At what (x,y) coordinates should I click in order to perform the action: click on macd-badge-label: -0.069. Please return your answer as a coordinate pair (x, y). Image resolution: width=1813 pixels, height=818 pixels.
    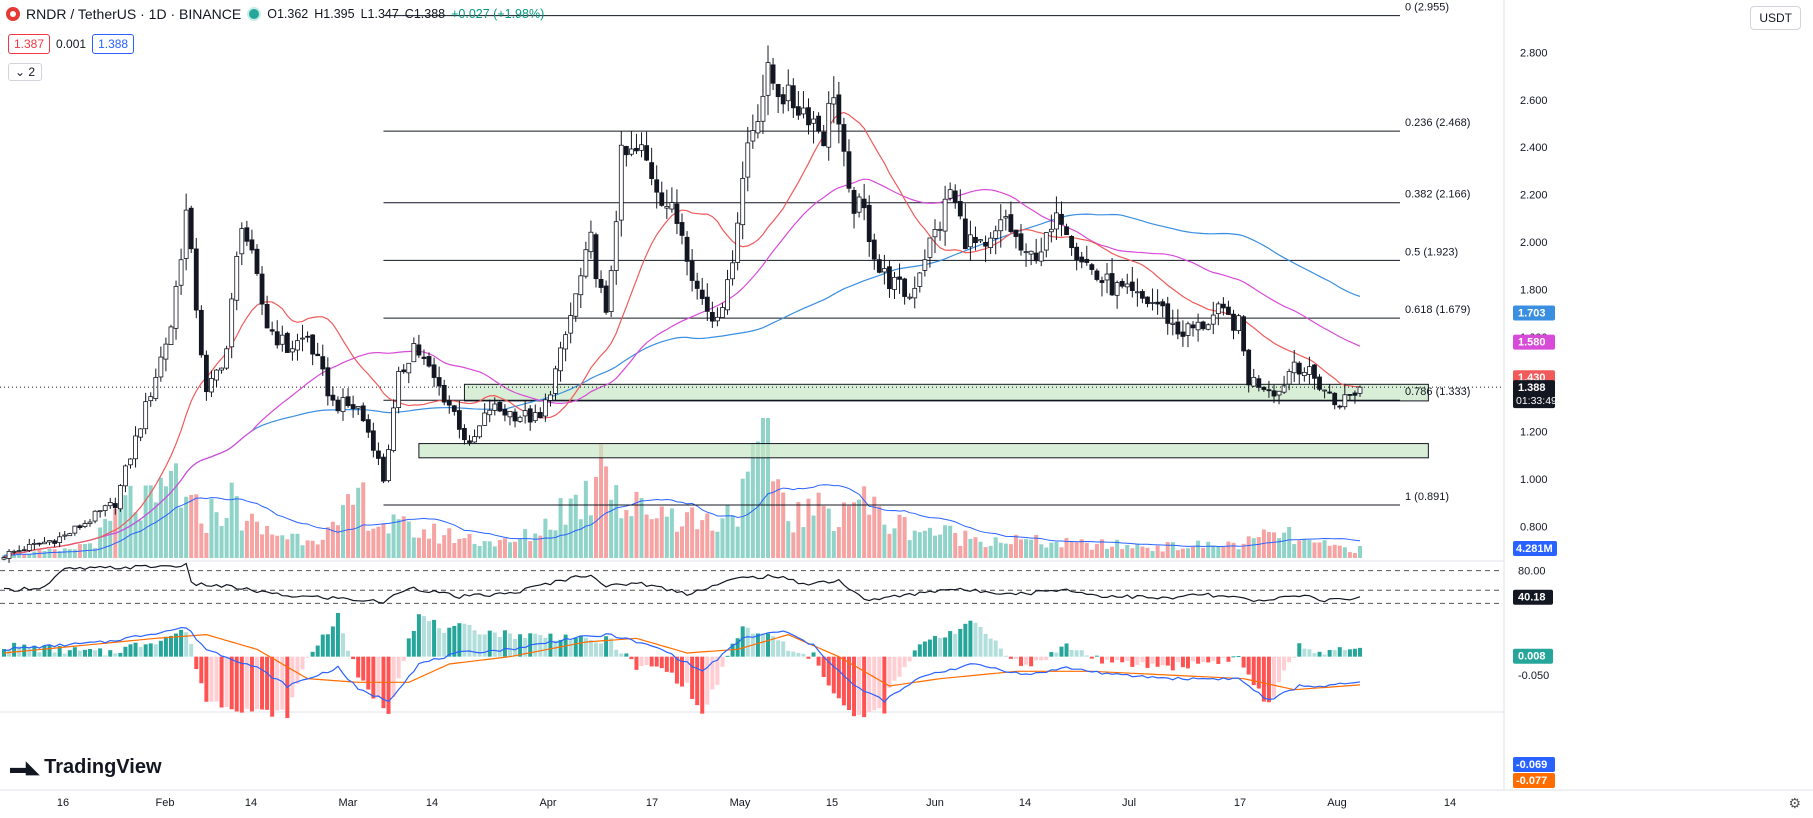
    Looking at the image, I should click on (1531, 765).